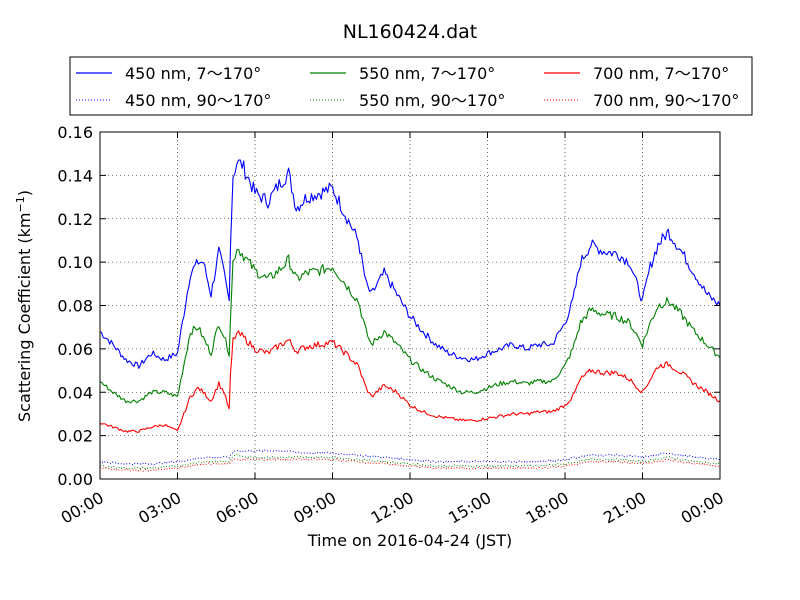 This screenshot has width=800, height=600. I want to click on x-tick-label: 09:00, so click(314, 508).